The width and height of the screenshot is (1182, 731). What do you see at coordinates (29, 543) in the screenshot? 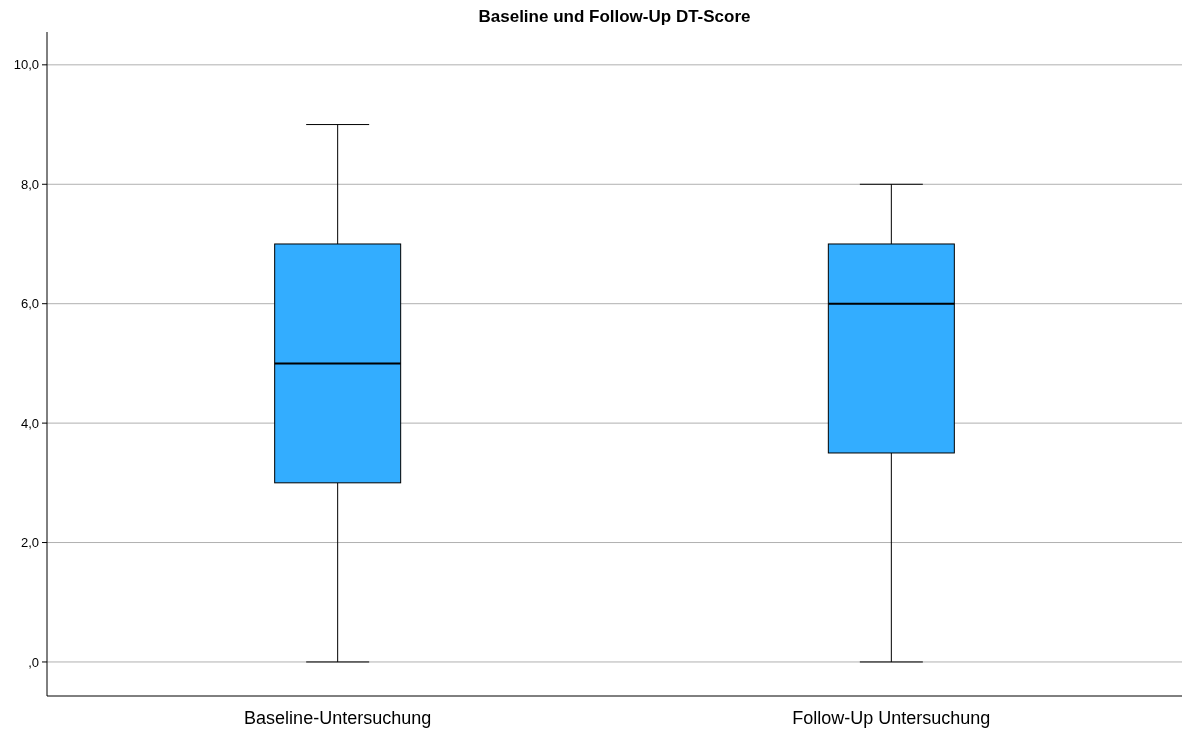
I see `y-tick-label: 2,0` at bounding box center [29, 543].